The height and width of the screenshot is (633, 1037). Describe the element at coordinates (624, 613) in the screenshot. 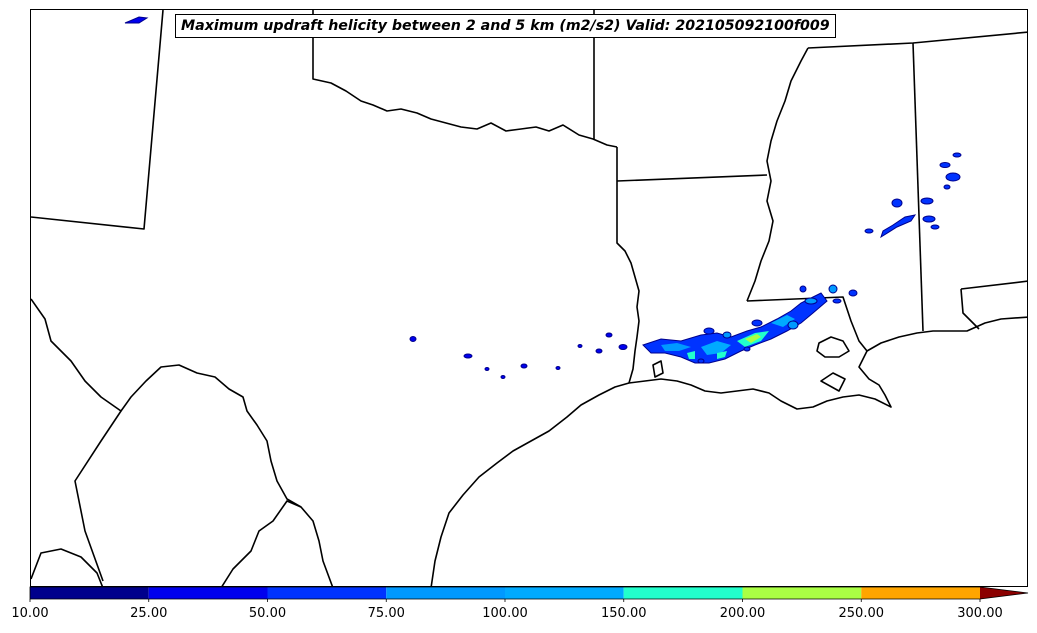

I see `colorbar-tick-label: 150.00` at that location.